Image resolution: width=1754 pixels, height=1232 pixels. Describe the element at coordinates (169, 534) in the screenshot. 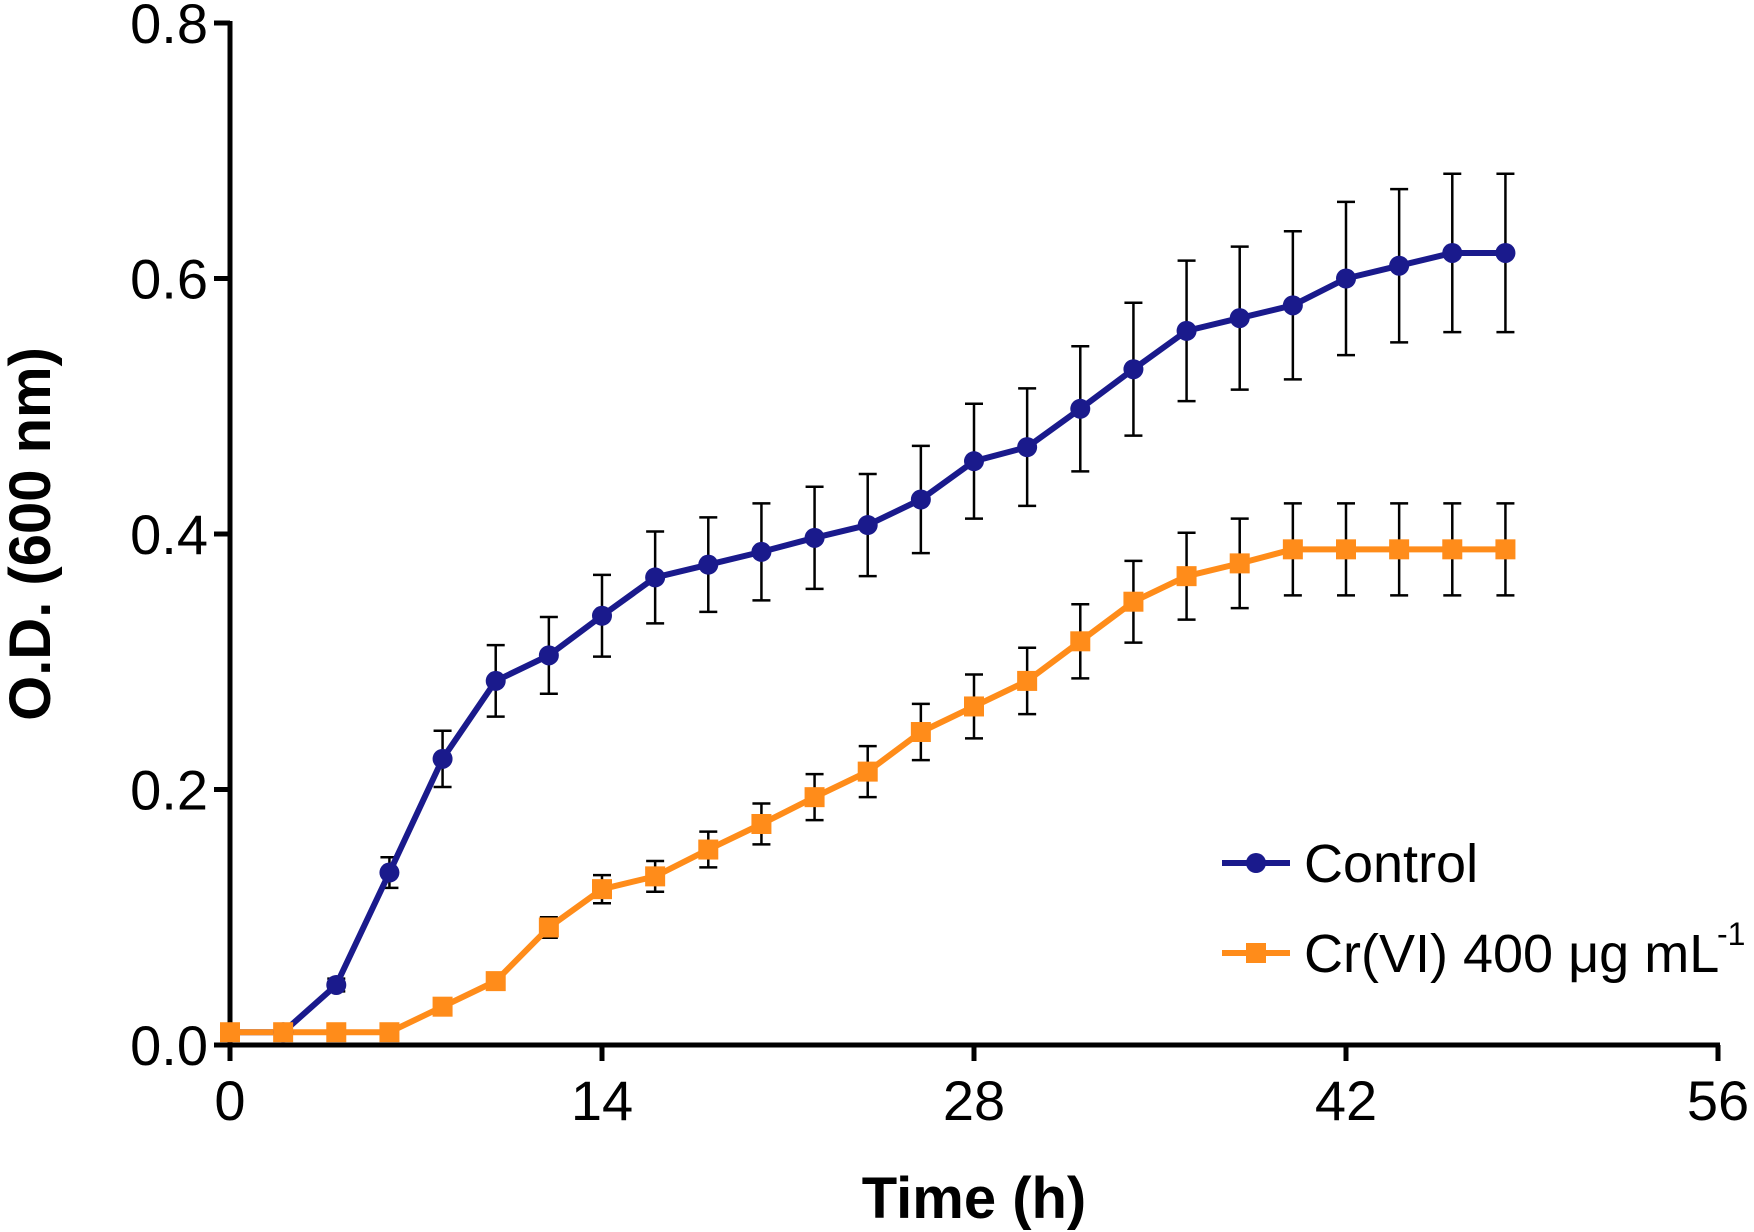

I see `y-tick-label: 0.4` at that location.